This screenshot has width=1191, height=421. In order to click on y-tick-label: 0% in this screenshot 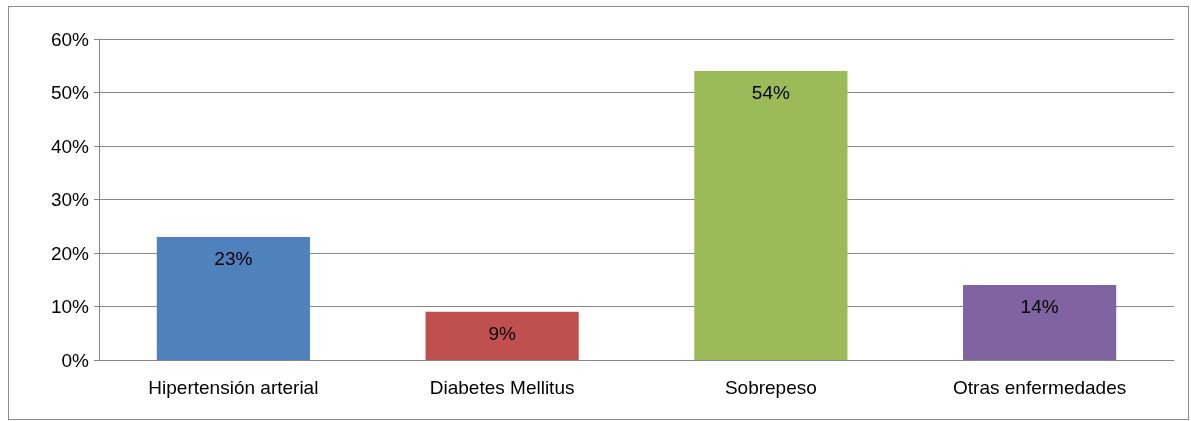, I will do `click(75, 360)`.